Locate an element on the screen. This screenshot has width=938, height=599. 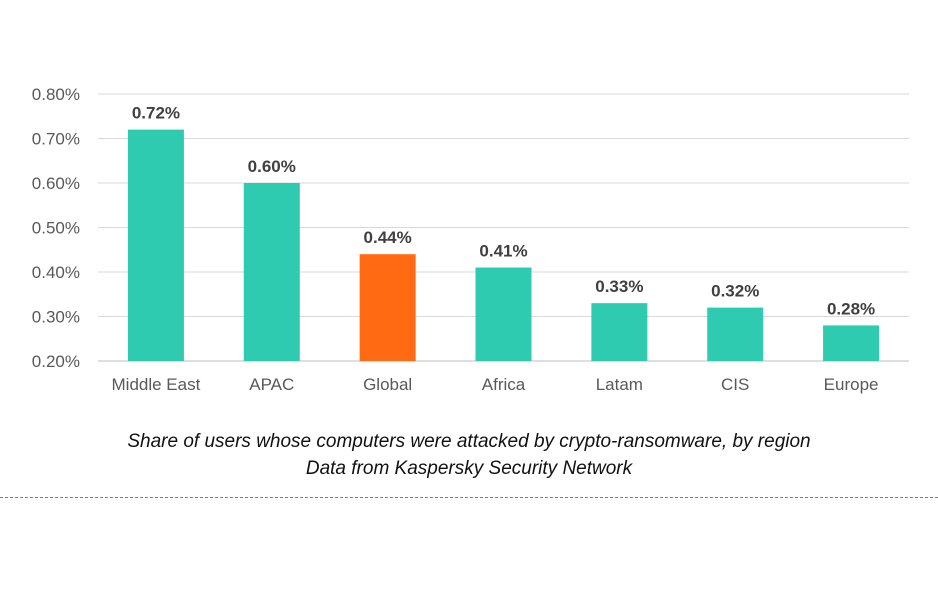
data-label: 0.44% is located at coordinates (388, 237).